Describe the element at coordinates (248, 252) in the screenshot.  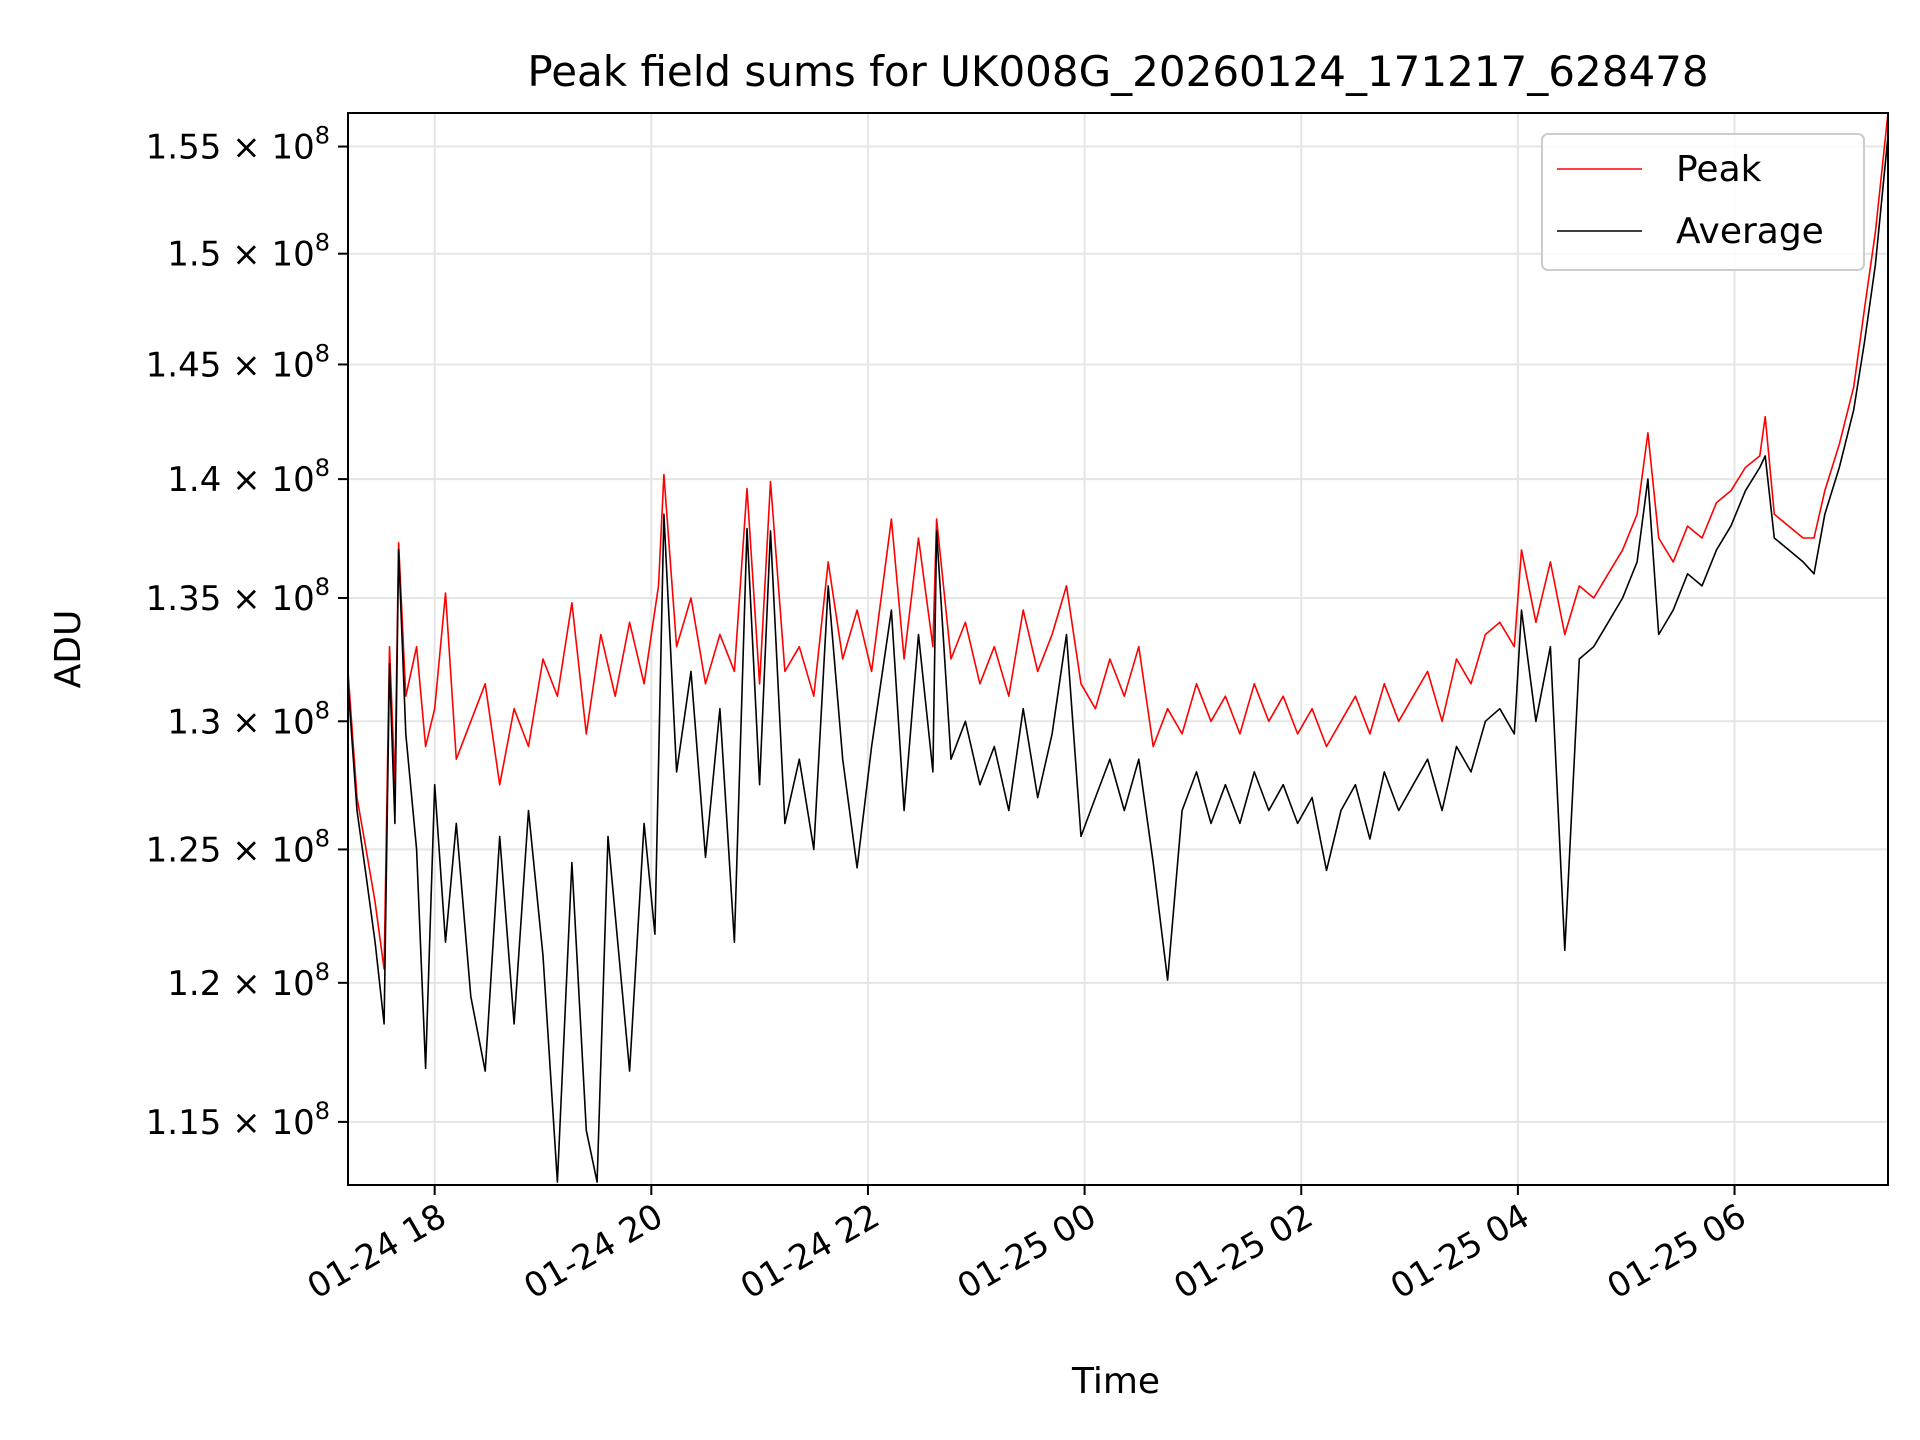
I see `y-tick-label-7: 1.5 × 108` at that location.